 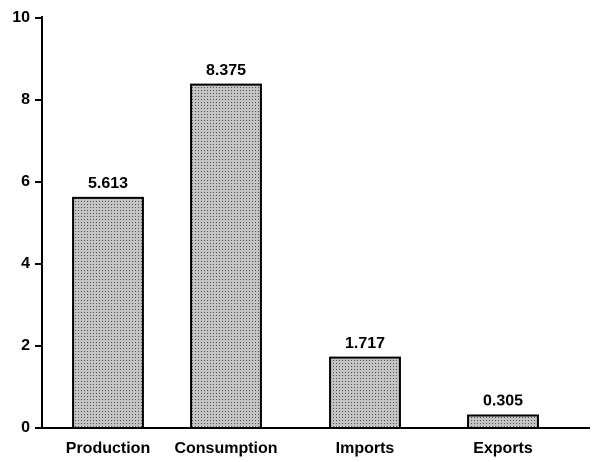 What do you see at coordinates (365, 343) in the screenshot?
I see `value-label: 1.717` at bounding box center [365, 343].